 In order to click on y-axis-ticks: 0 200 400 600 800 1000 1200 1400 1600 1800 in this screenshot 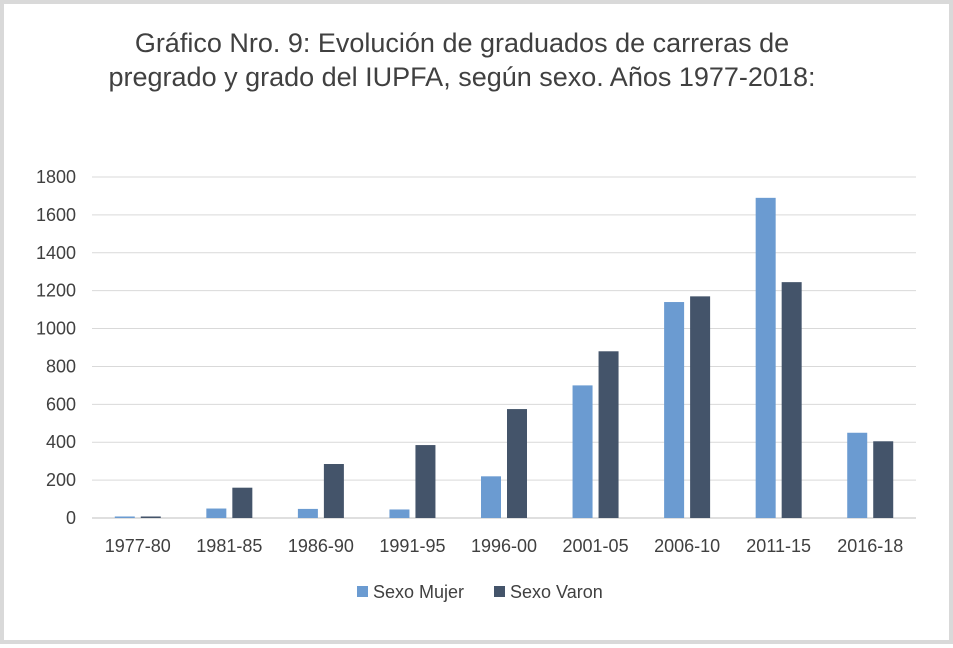, I will do `click(56, 347)`.